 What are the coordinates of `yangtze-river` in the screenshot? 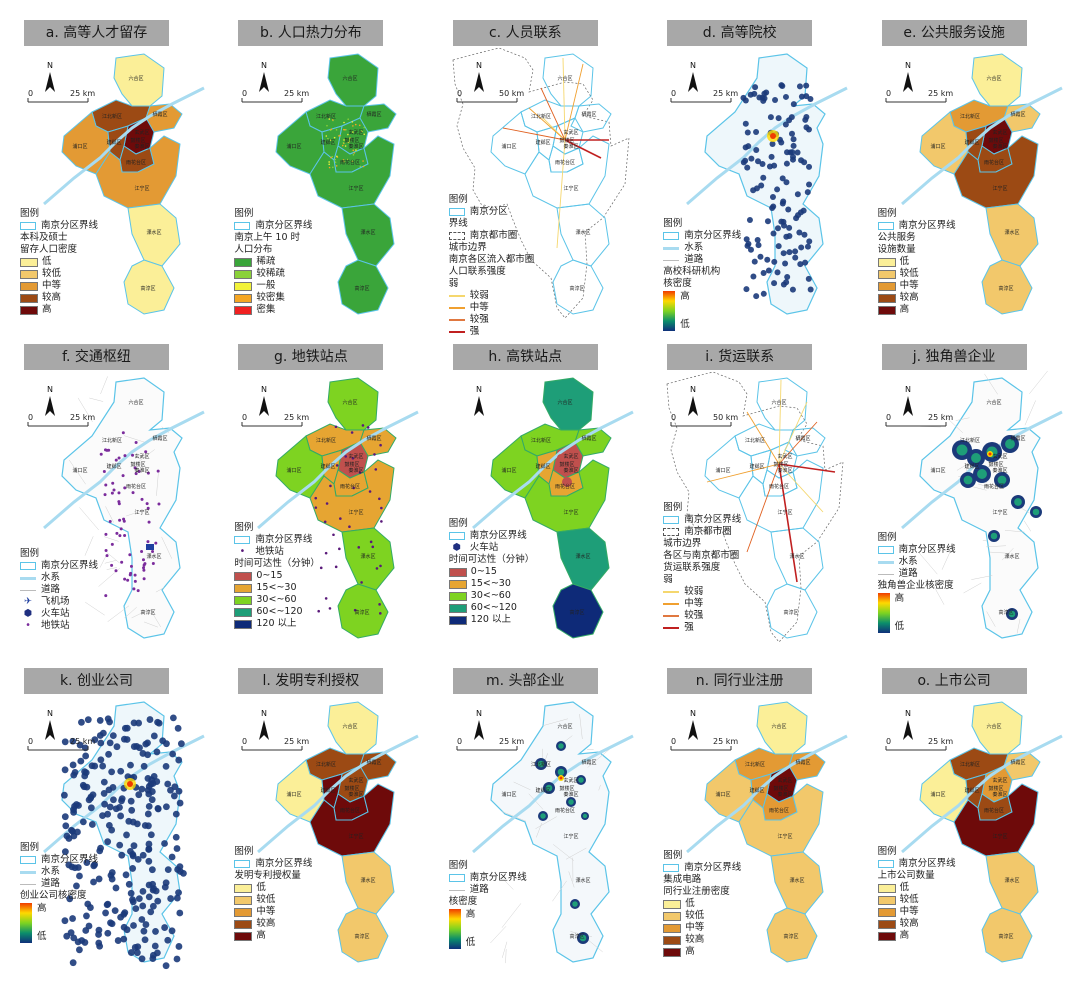 It's located at (767, 794).